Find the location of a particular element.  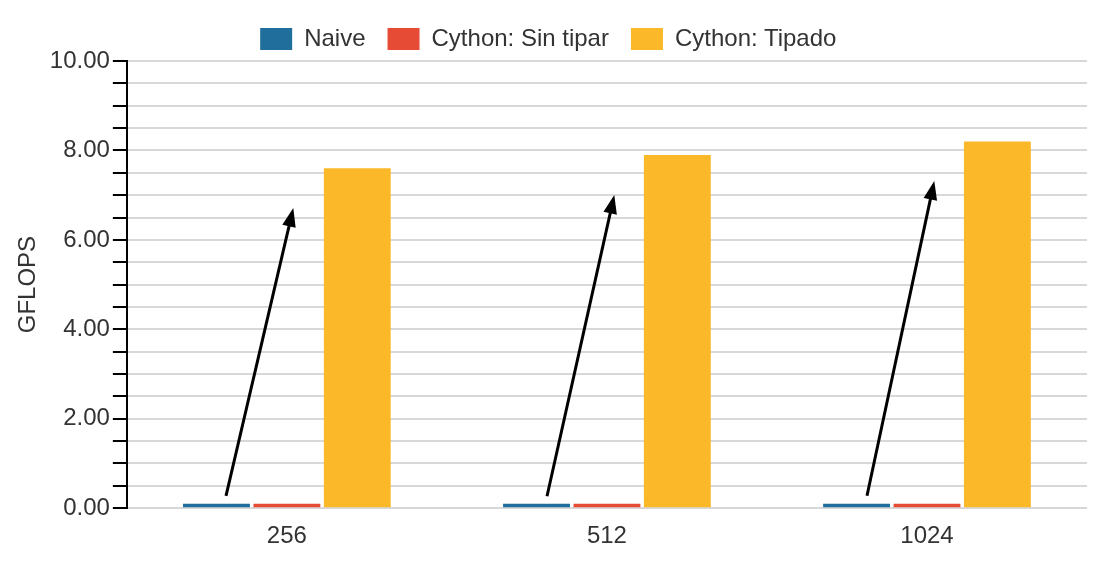

legend-label: Naive is located at coordinates (335, 37).